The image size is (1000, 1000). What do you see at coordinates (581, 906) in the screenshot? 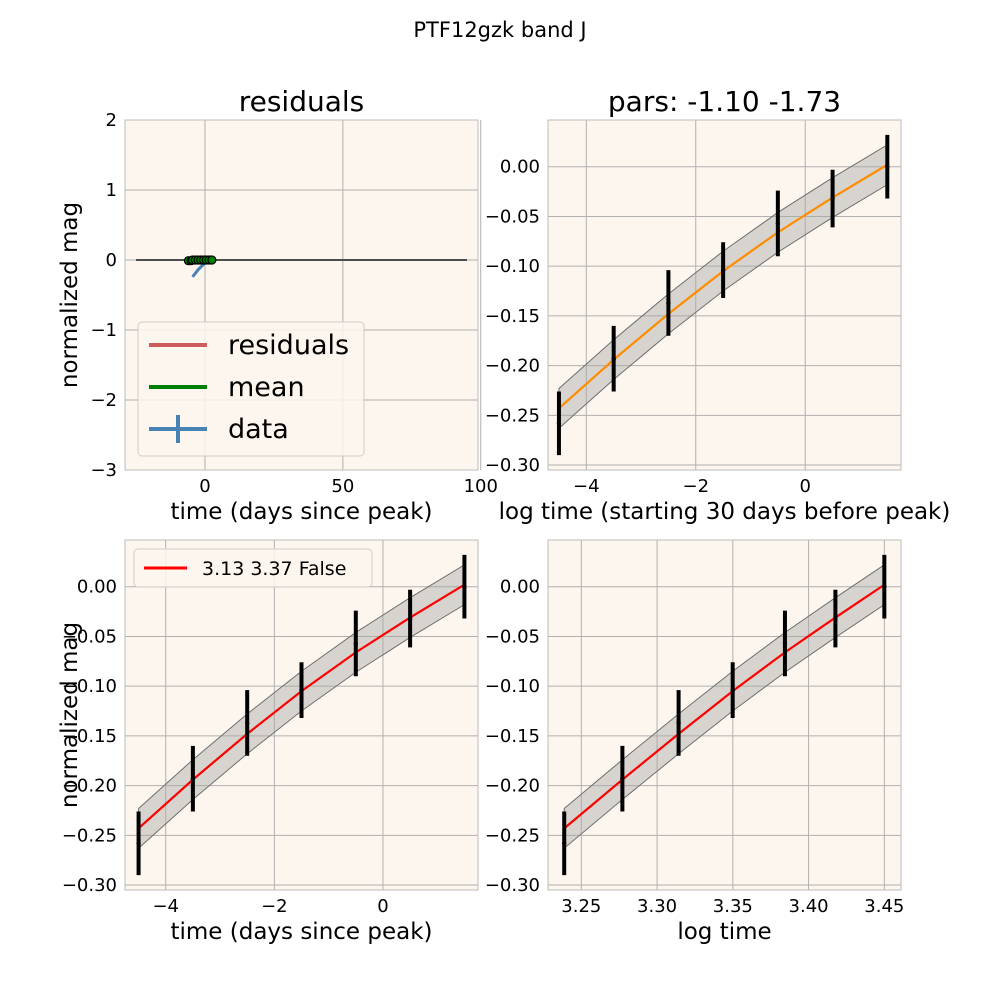
I see `x-tick-label: 3.25` at bounding box center [581, 906].